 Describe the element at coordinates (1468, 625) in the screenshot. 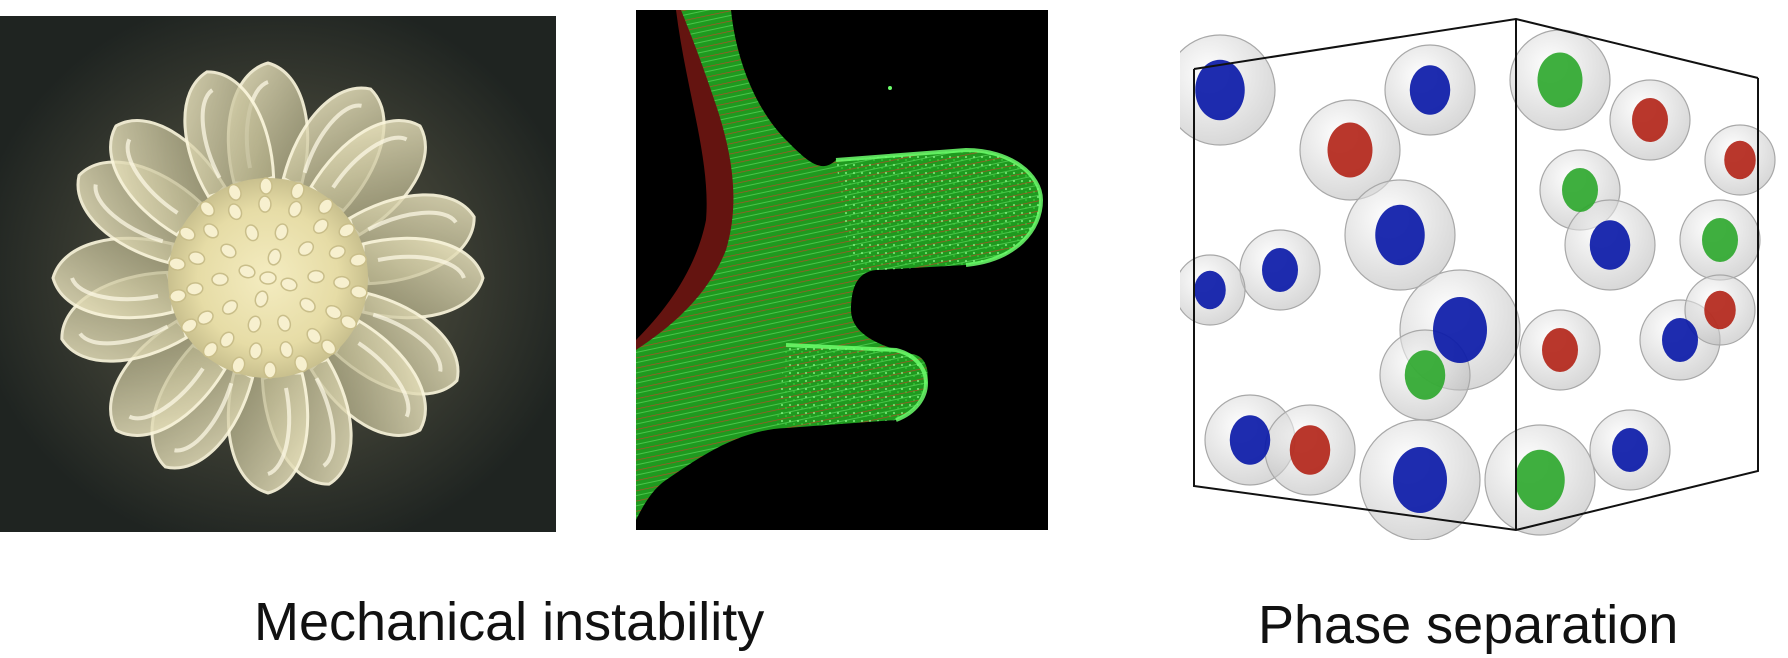

I see `caption-phase-separation: Phase separation` at that location.